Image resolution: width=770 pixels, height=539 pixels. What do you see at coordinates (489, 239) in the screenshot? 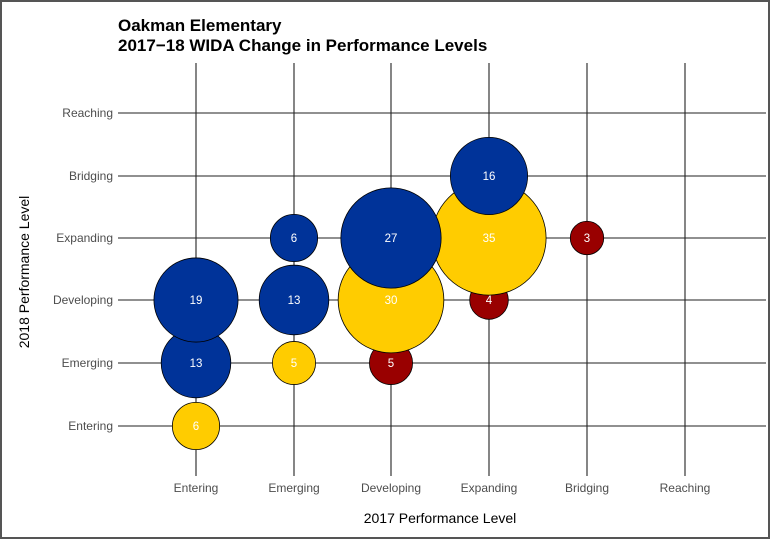
I see `bubble-label: 35` at bounding box center [489, 239].